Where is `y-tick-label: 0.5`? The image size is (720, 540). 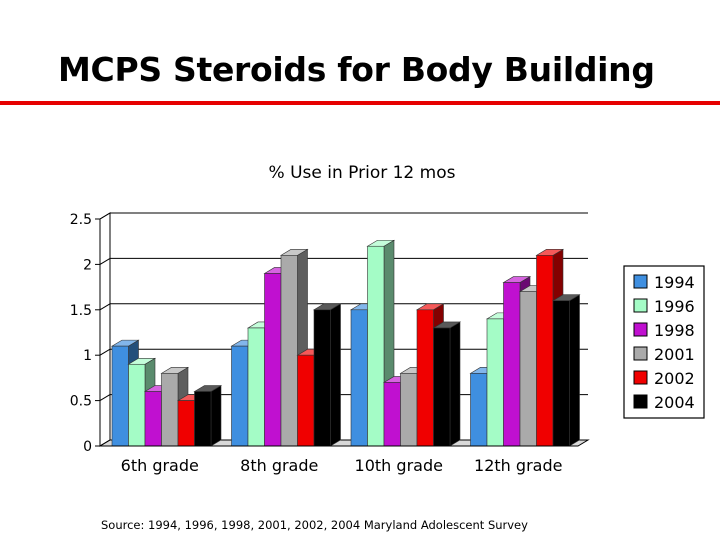
y-tick-label: 0.5 is located at coordinates (81, 402).